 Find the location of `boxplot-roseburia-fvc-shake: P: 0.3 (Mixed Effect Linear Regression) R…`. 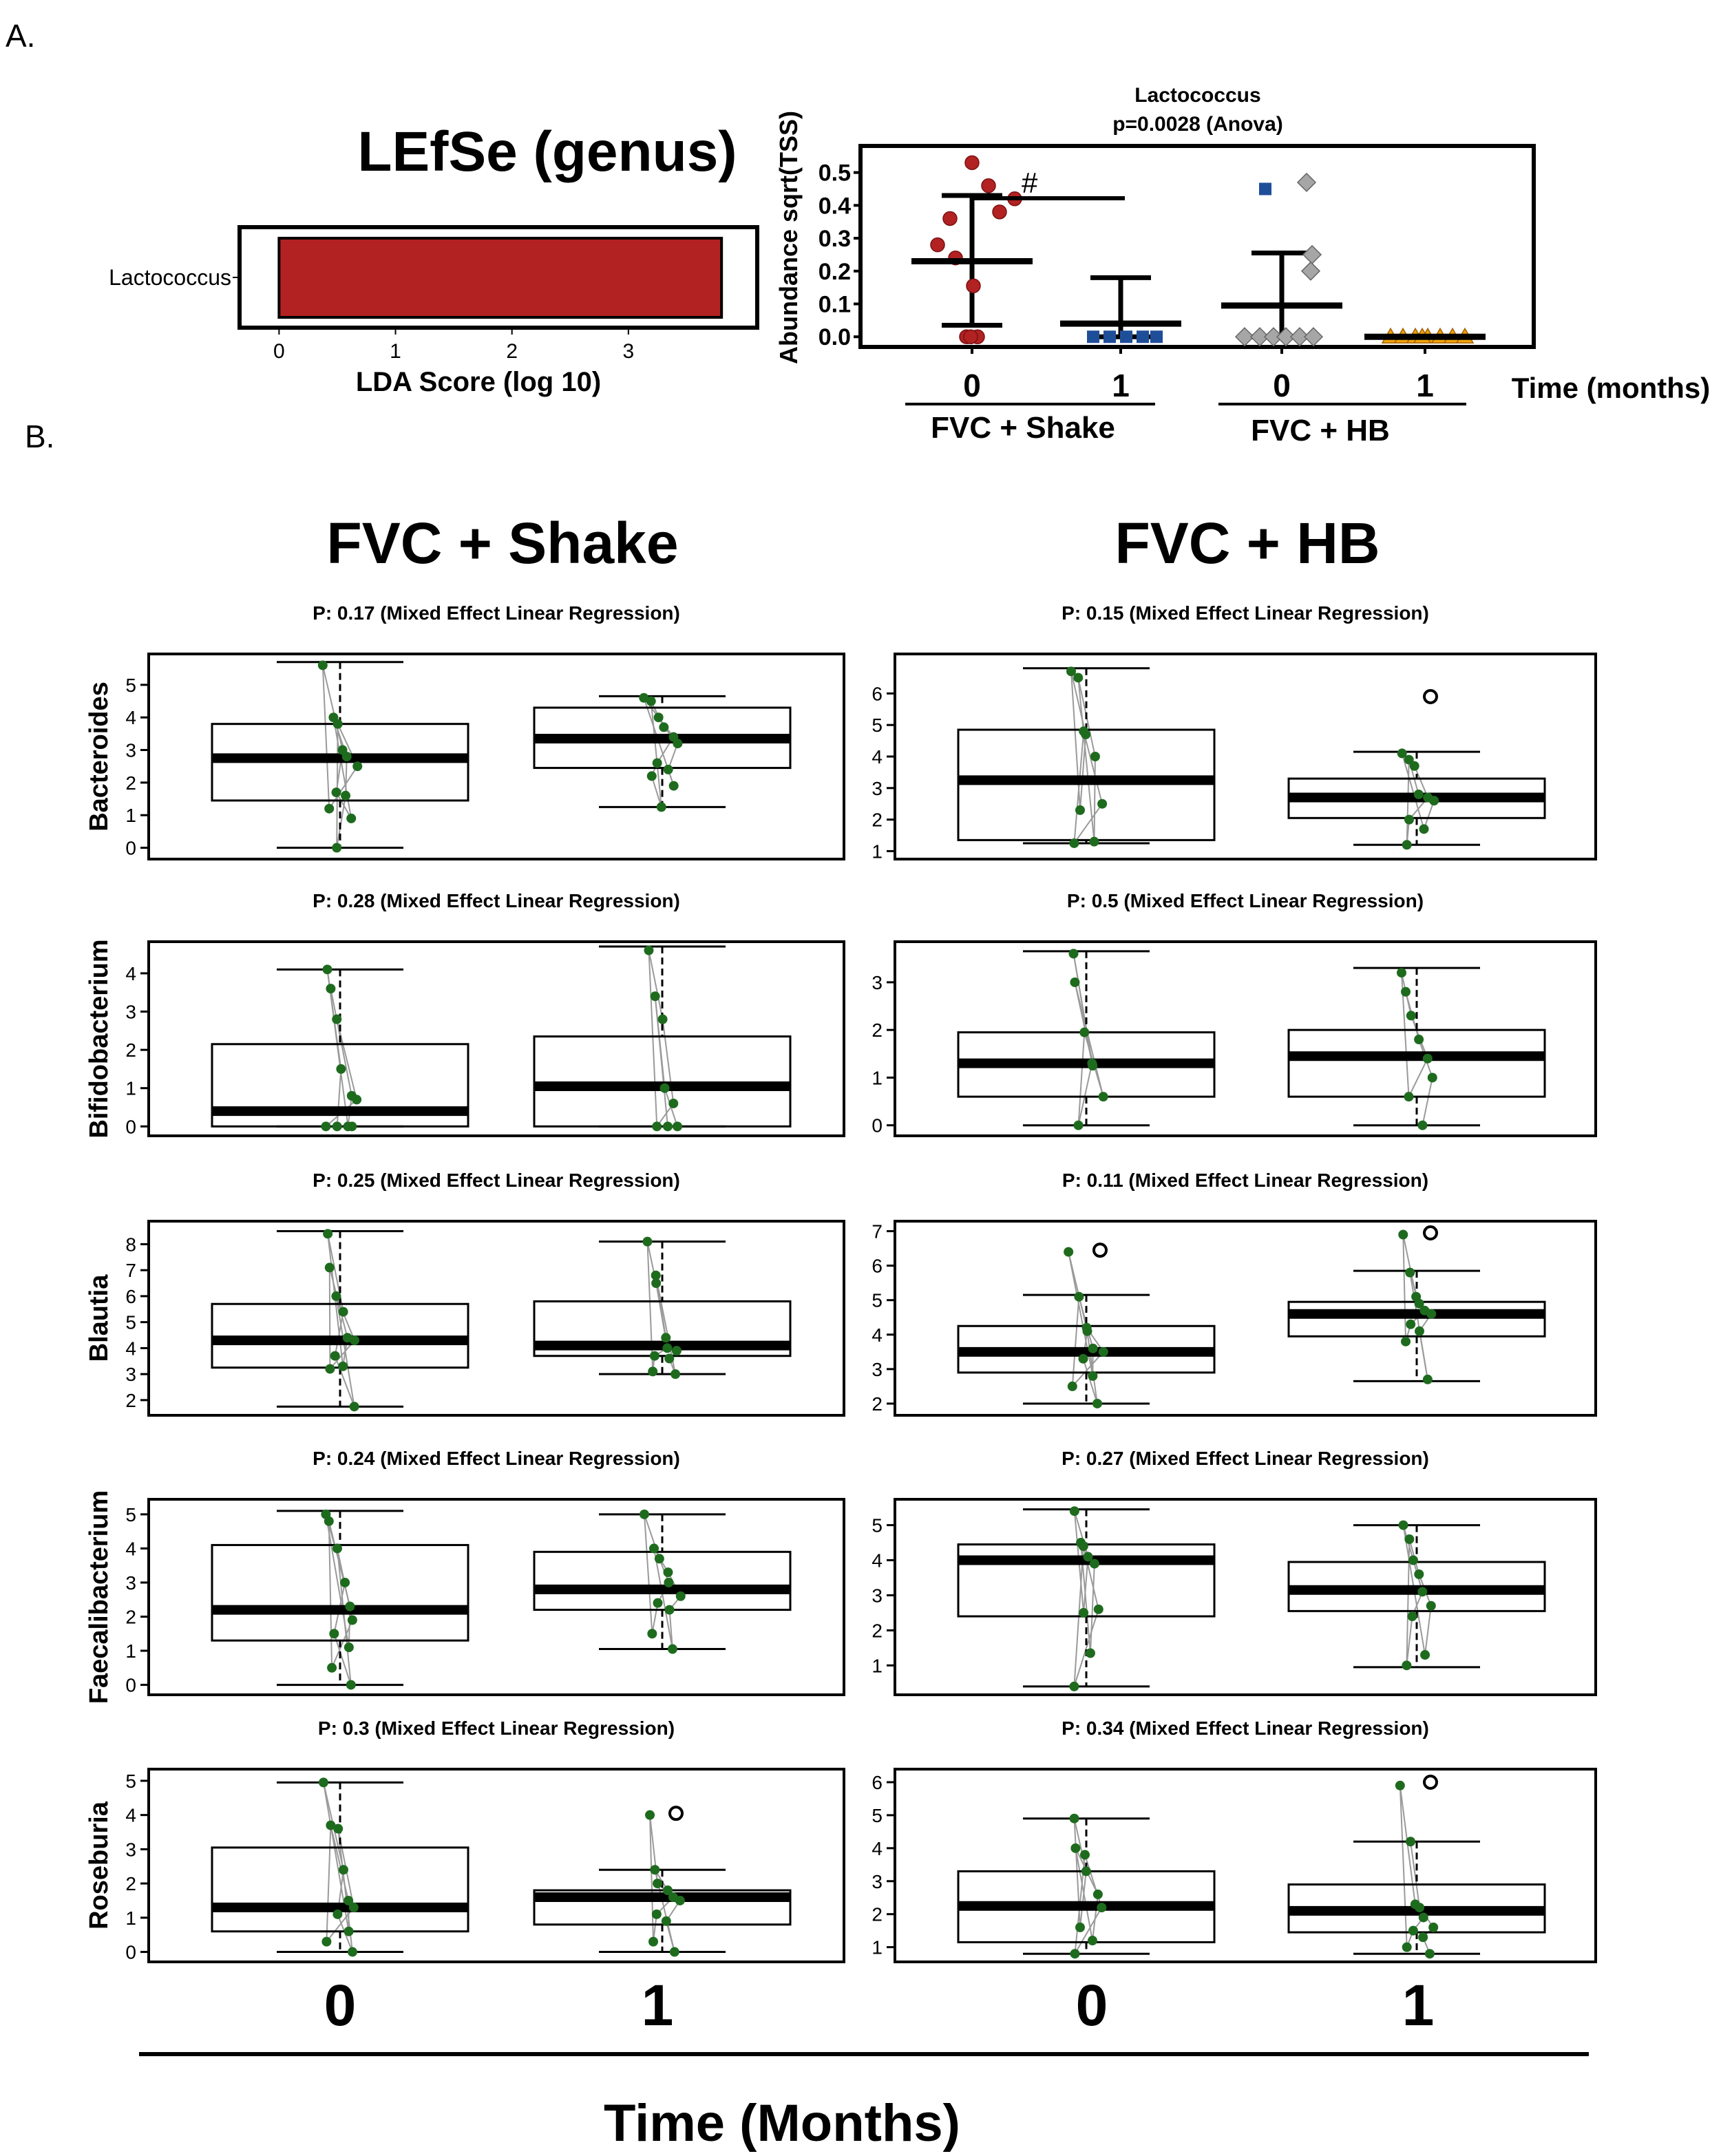

boxplot-roseburia-fvc-shake: P: 0.3 (Mixed Effect Linear Regression) R… is located at coordinates (465, 1840).